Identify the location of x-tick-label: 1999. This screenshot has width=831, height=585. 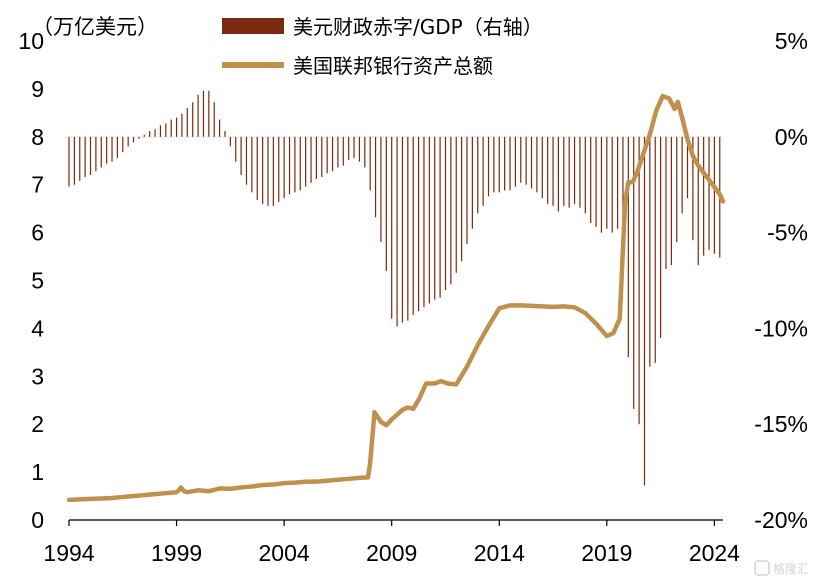
(176, 553).